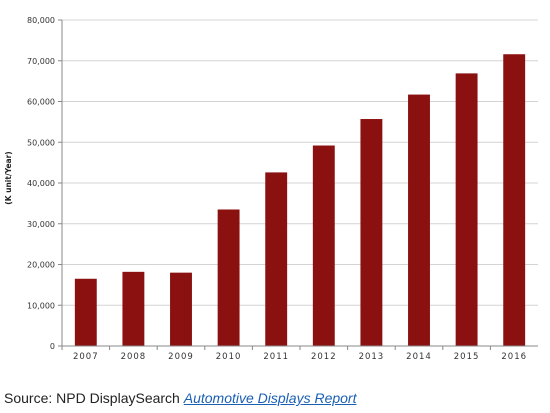  What do you see at coordinates (372, 357) in the screenshot?
I see `x-tick-label: 2013` at bounding box center [372, 357].